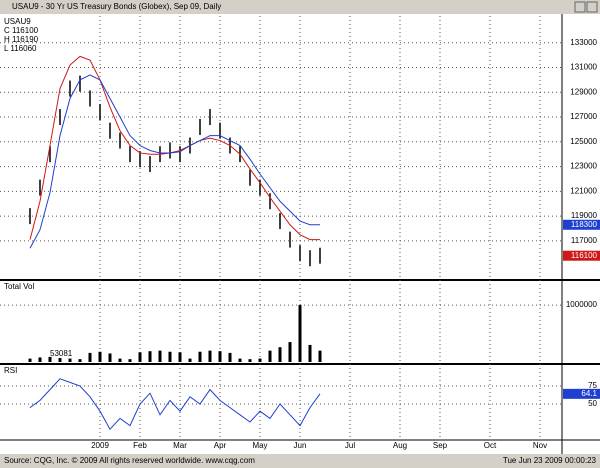 This screenshot has height=468, width=600. Describe the element at coordinates (300, 7) in the screenshot. I see `title-bar` at that location.